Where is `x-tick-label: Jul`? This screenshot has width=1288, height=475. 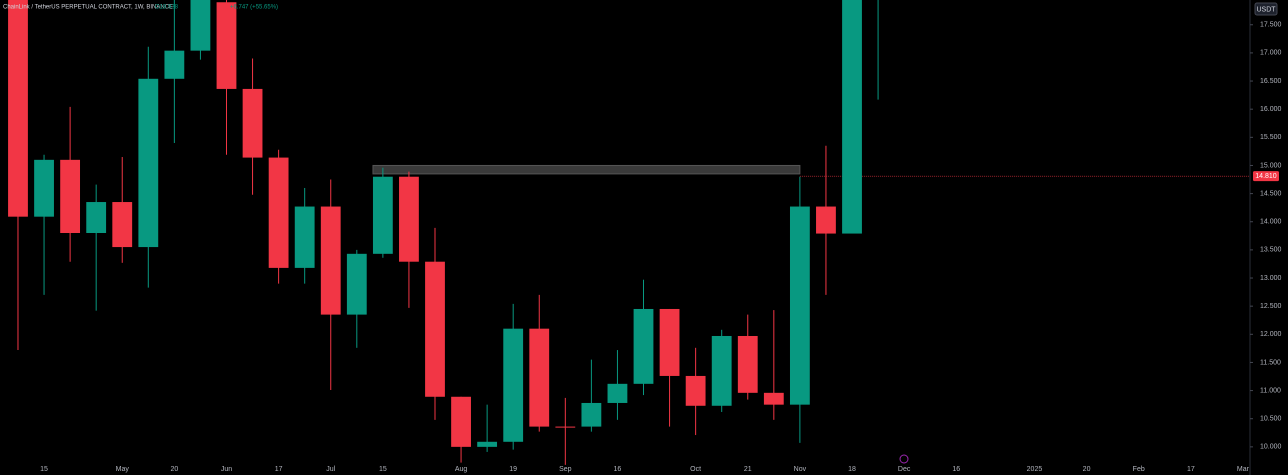 x-tick-label: Jul is located at coordinates (330, 469).